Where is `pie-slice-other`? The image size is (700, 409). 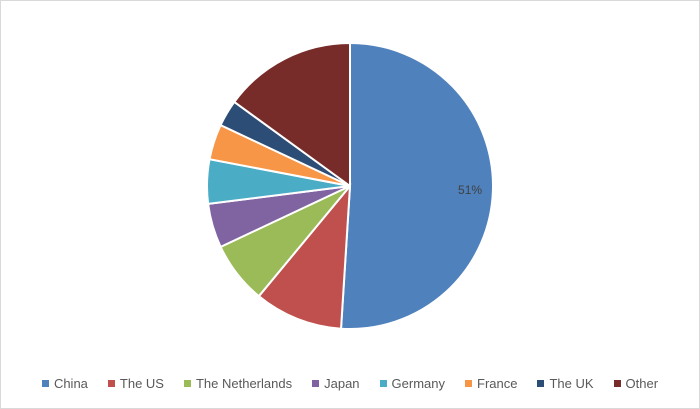 pie-slice-other is located at coordinates (291, 114).